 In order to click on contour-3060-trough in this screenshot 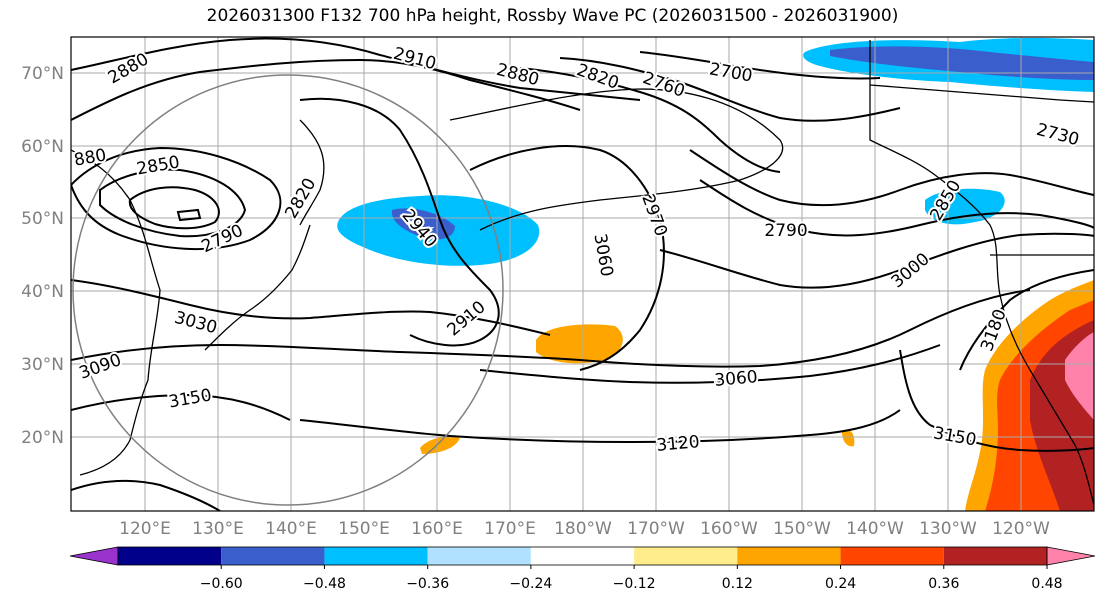, I will do `click(399, 222)`.